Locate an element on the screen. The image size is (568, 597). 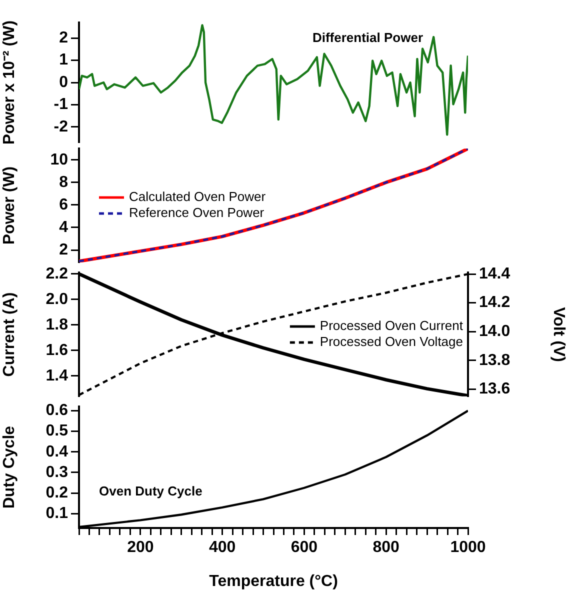
y-tick-label: 0 is located at coordinates (63, 82).